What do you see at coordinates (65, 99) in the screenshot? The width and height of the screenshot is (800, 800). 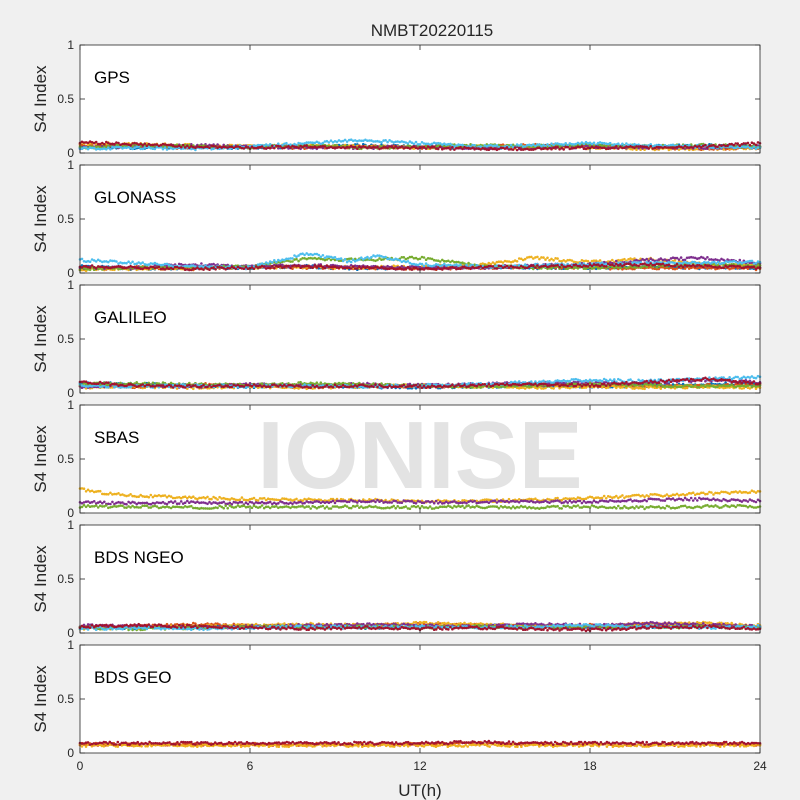 I see `y-tick-label: 0.5` at bounding box center [65, 99].